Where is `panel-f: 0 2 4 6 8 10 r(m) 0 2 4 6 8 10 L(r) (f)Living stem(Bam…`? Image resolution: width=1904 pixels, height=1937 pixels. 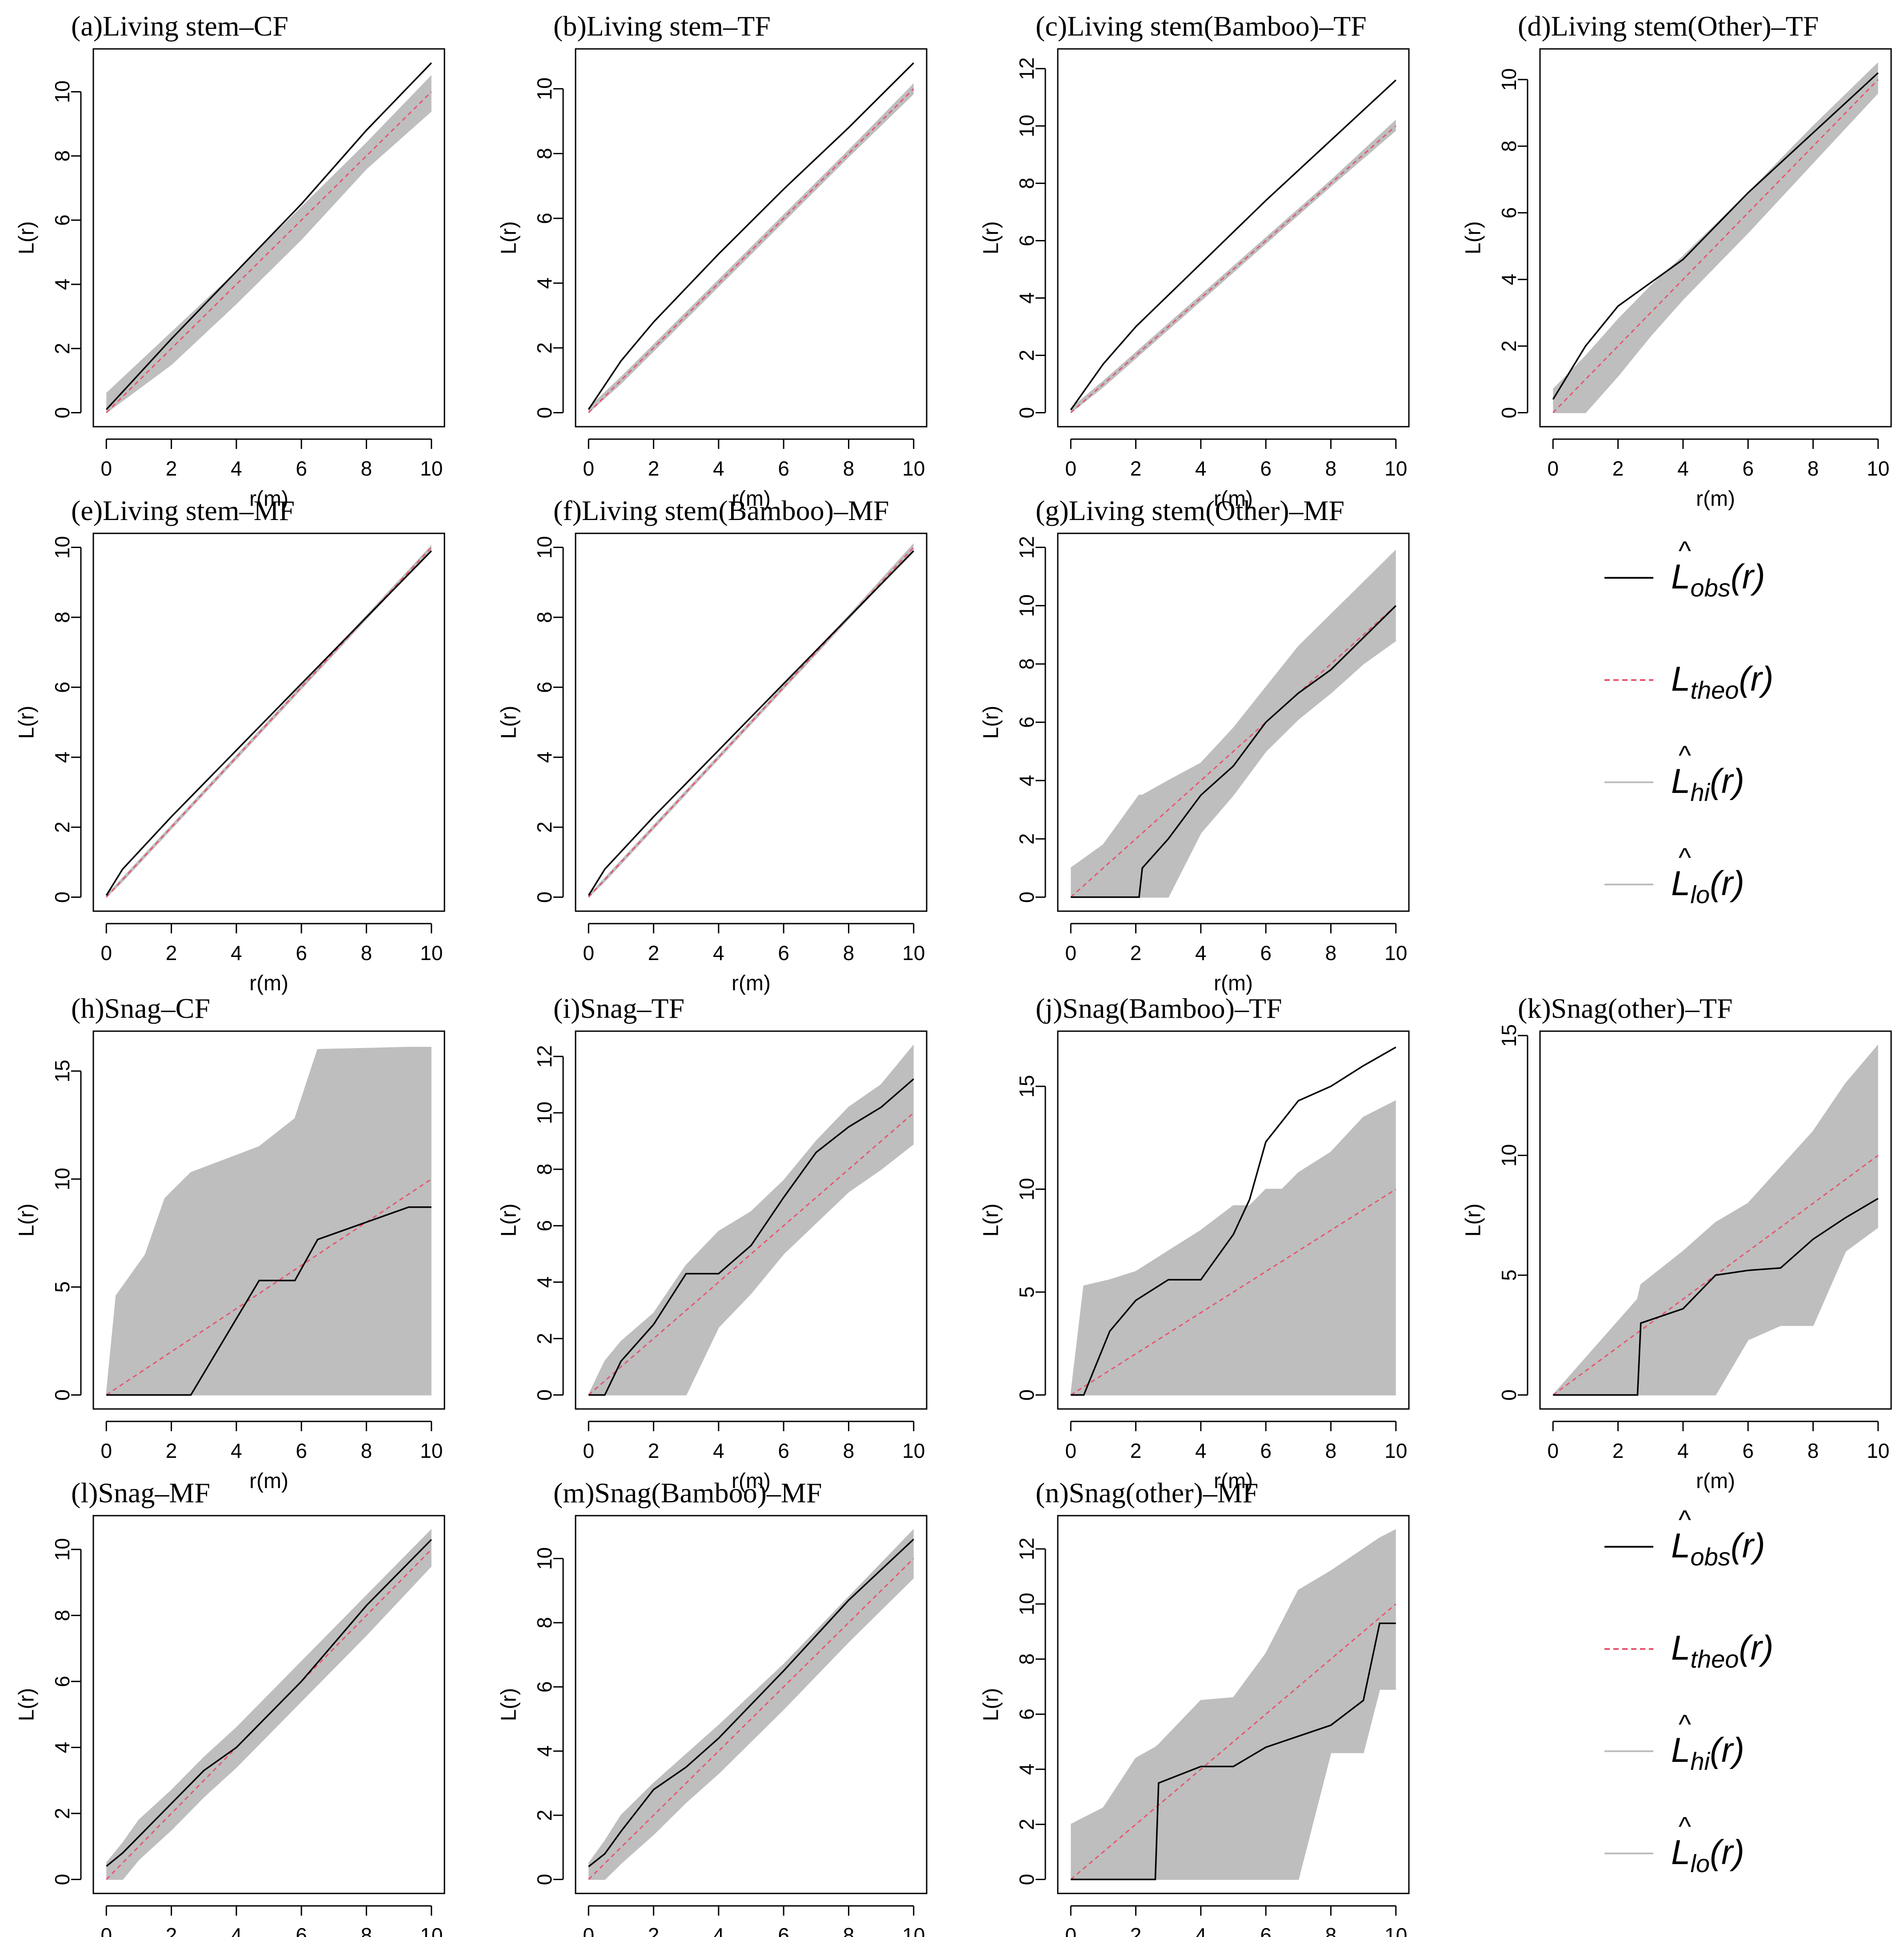 panel-f: 0 2 4 6 8 10 r(m) 0 2 4 6 8 10 L(r) (f)Living stem(Bam… is located at coordinates (712, 745).